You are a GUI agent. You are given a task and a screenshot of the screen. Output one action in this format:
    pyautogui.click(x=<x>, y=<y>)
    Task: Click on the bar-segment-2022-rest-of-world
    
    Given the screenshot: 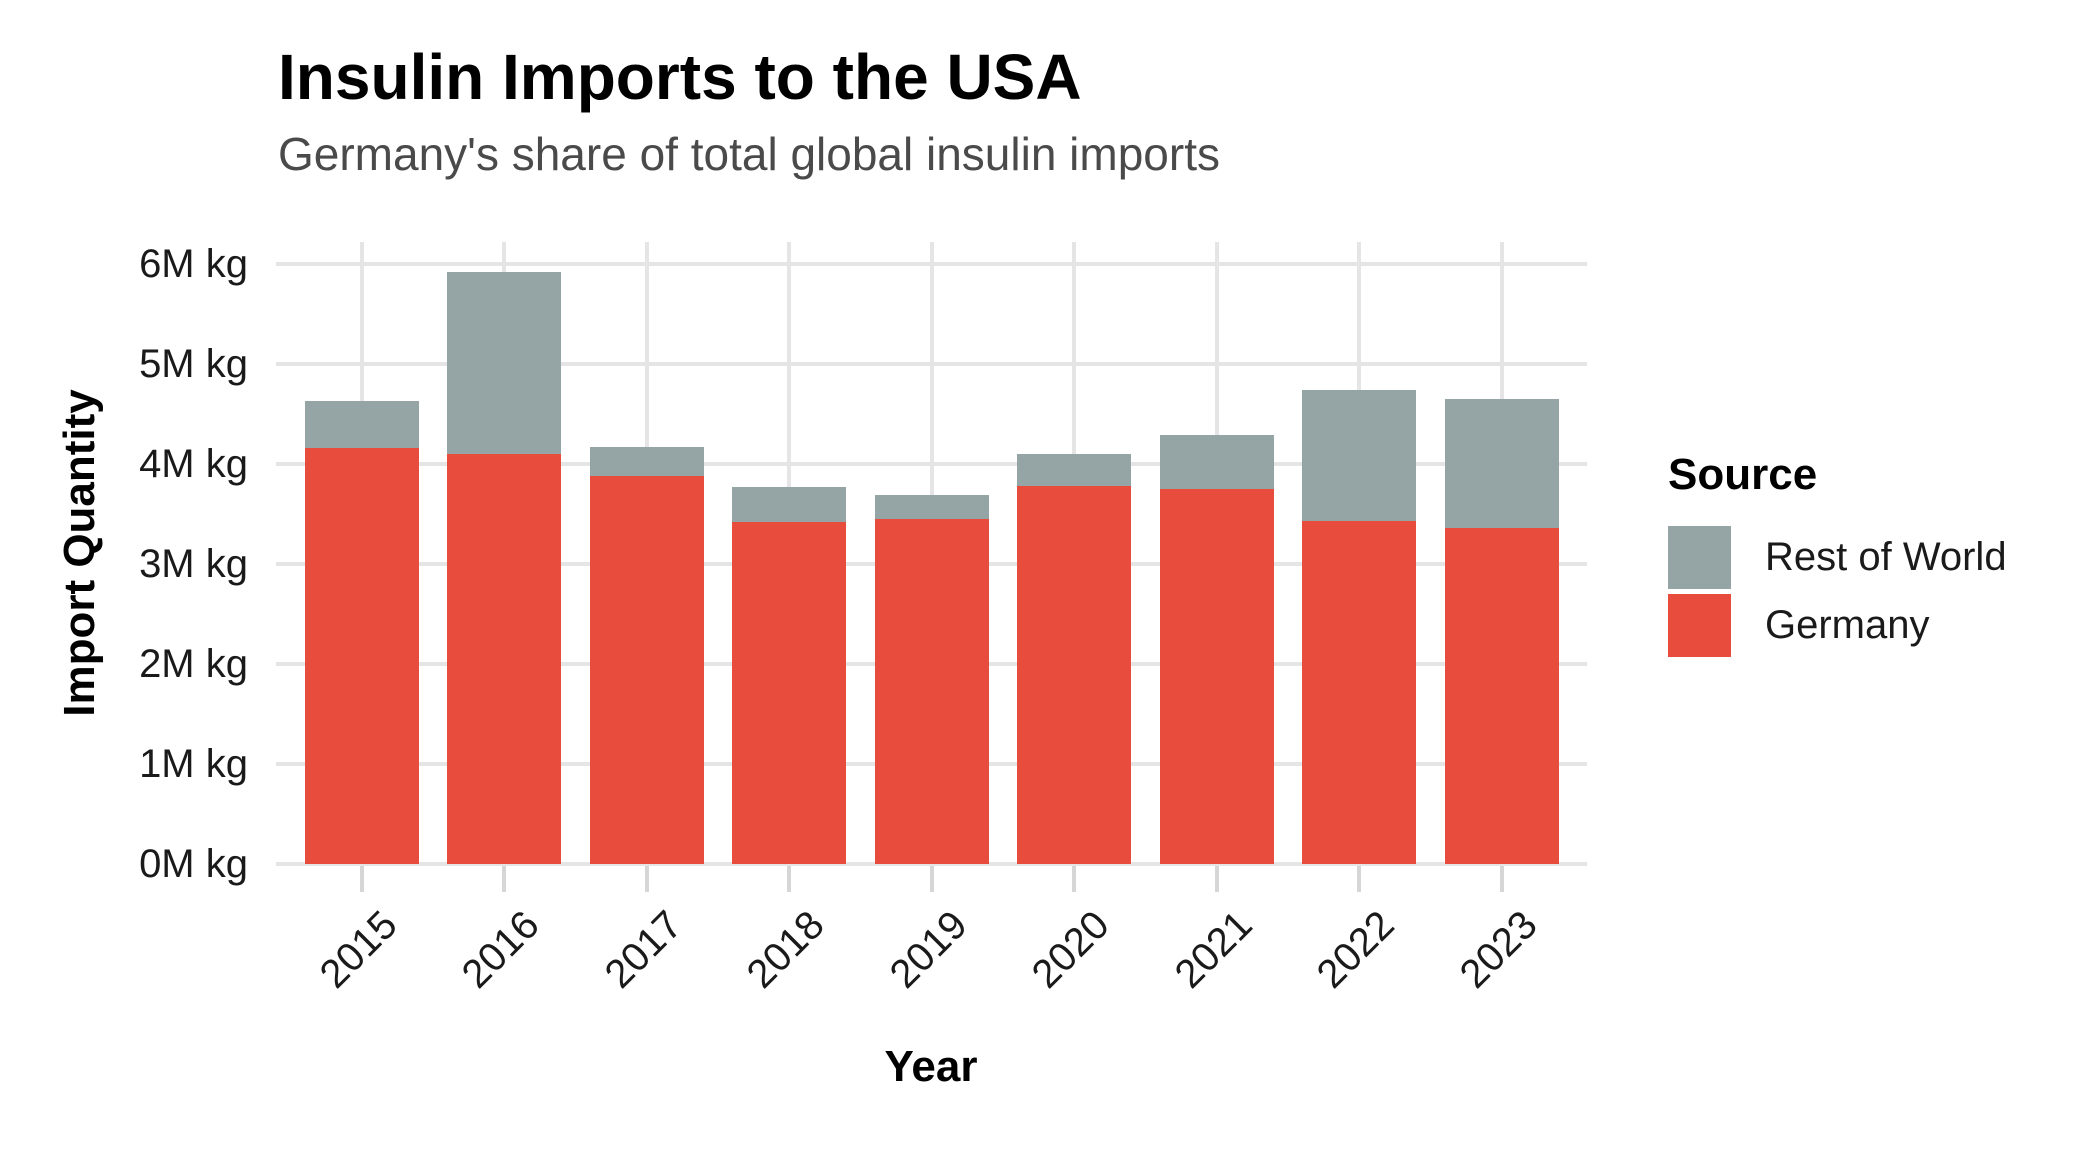 What is the action you would take?
    pyautogui.click(x=1359, y=455)
    